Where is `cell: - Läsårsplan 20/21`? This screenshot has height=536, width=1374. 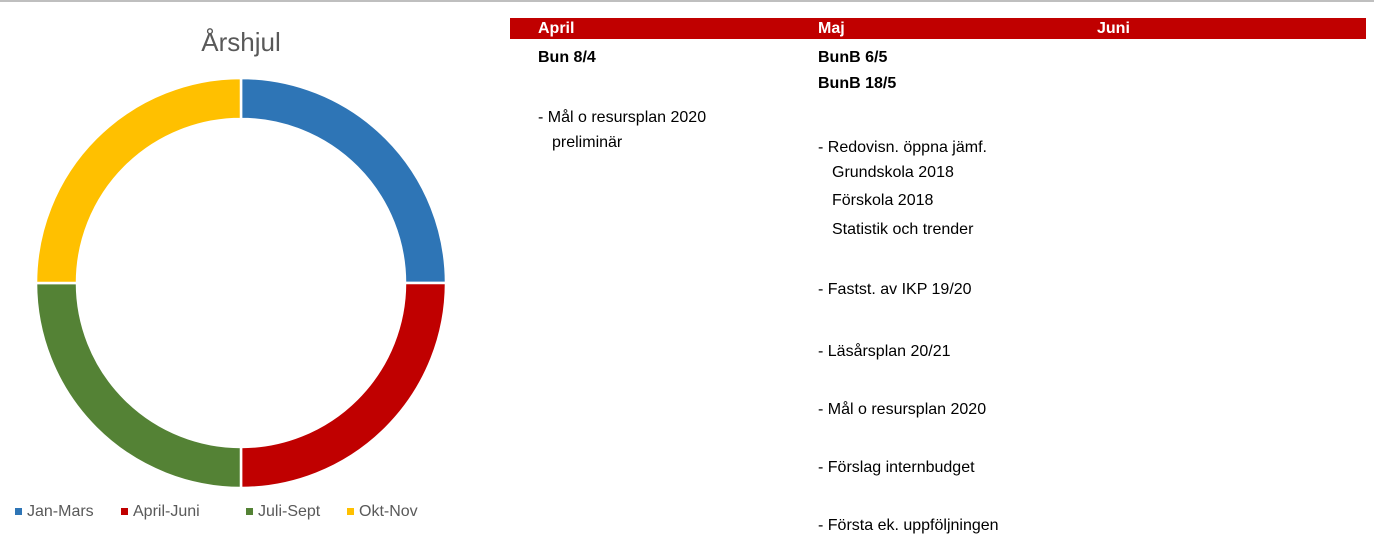
cell: - Läsårsplan 20/21 is located at coordinates (884, 351).